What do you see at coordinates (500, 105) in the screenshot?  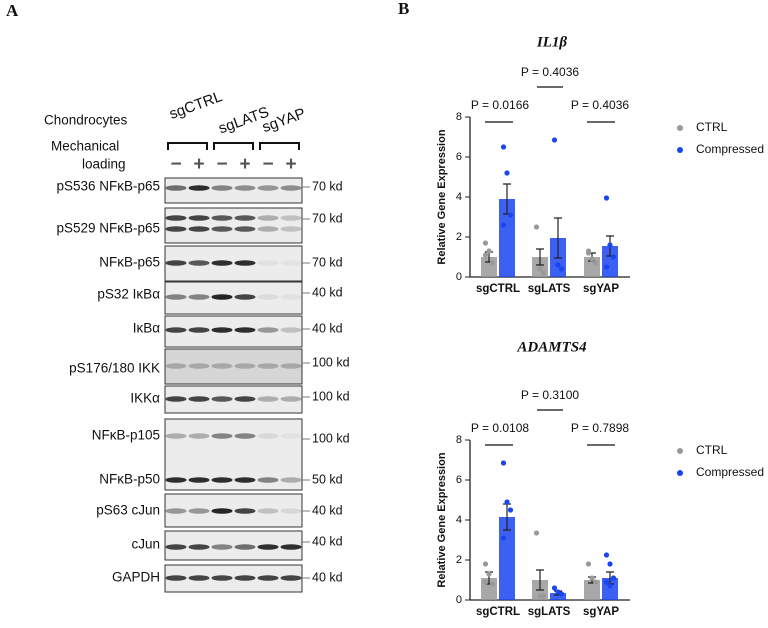 I see `p-value: P = 0.0166` at bounding box center [500, 105].